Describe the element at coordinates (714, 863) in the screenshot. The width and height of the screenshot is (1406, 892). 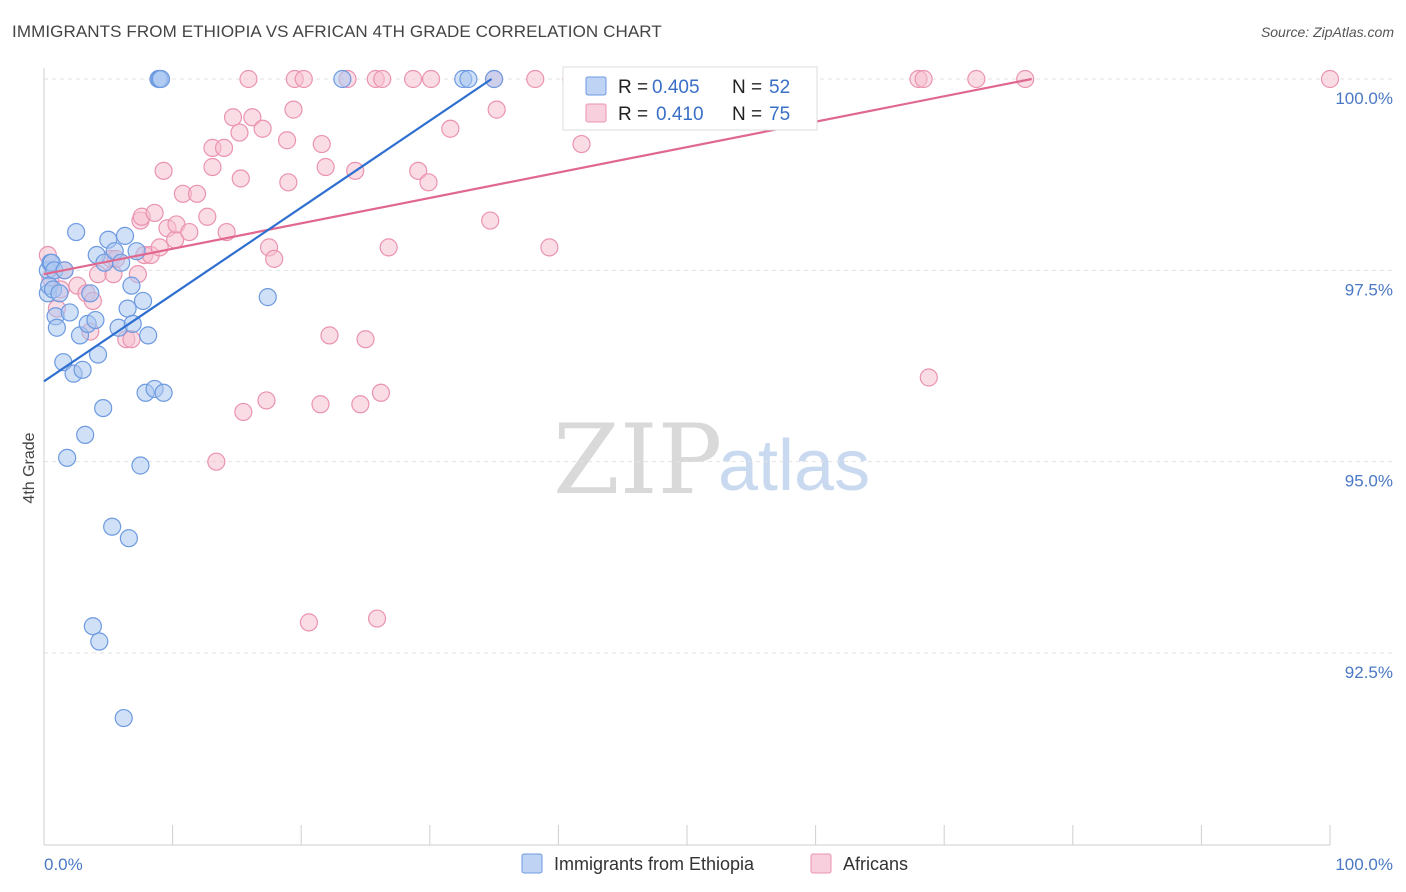
I see `bottom-legend: Immigrants from Ethiopia Africans` at that location.